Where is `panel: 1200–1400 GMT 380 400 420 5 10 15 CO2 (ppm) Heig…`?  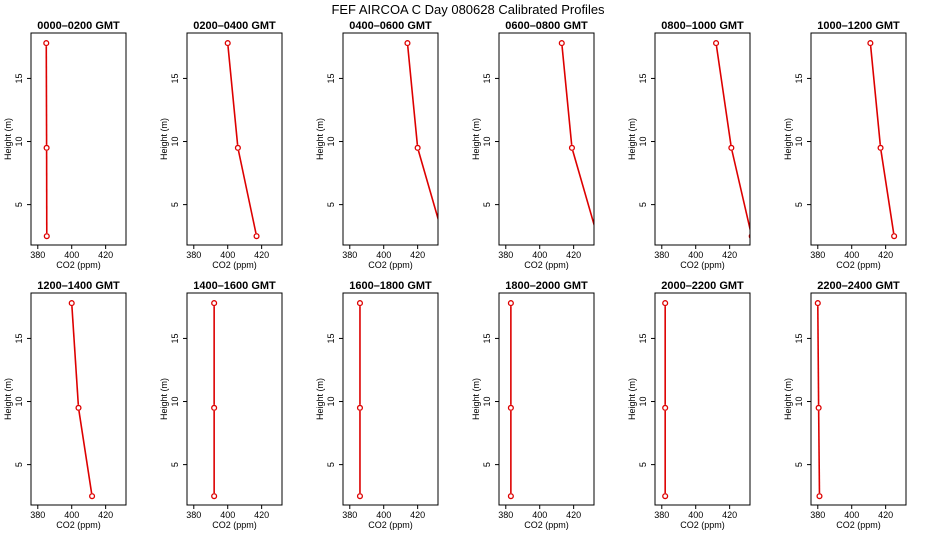
panel: 1200–1400 GMT 380 400 420 5 10 15 CO2 (ppm) Heig… is located at coordinates (65, 405).